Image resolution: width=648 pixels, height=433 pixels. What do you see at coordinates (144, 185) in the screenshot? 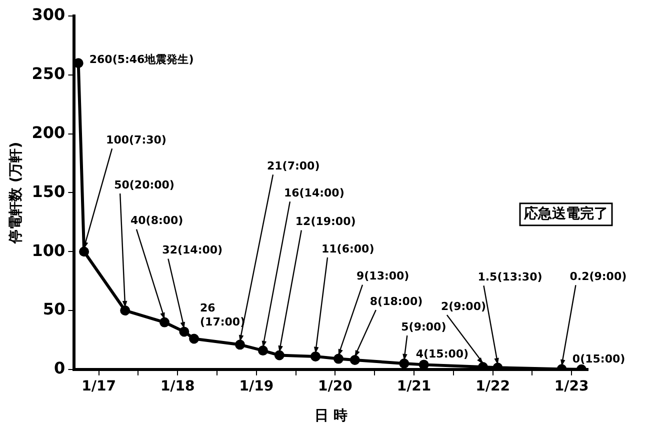
I see `annotation: 50(20:00)` at bounding box center [144, 185].